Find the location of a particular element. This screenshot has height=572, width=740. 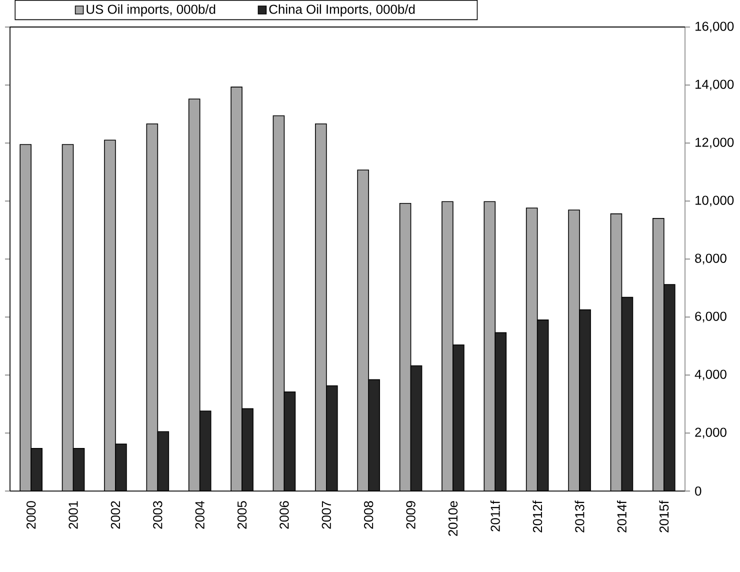

x-tick-label: 2008 is located at coordinates (369, 515).